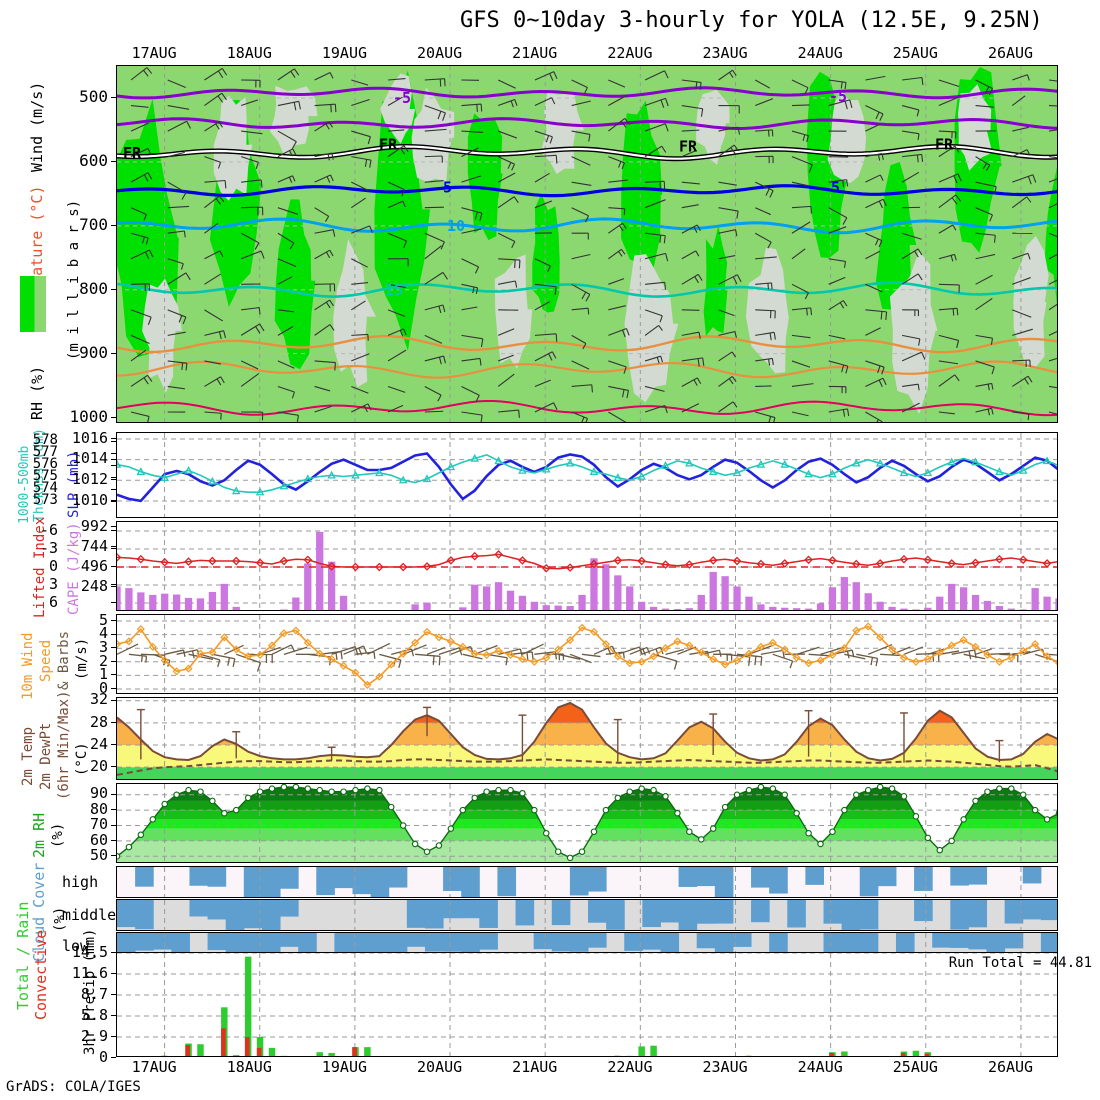  What do you see at coordinates (725, 53) in the screenshot?
I see `day-label-23aug: 23AUG` at bounding box center [725, 53].